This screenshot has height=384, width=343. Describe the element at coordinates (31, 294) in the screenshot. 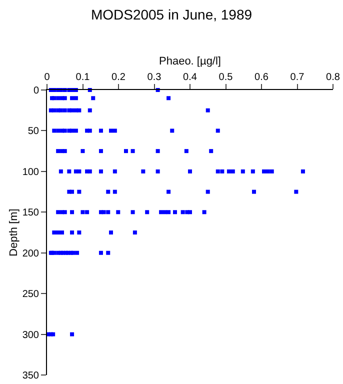

I see `y-tick-label: 250` at that location.